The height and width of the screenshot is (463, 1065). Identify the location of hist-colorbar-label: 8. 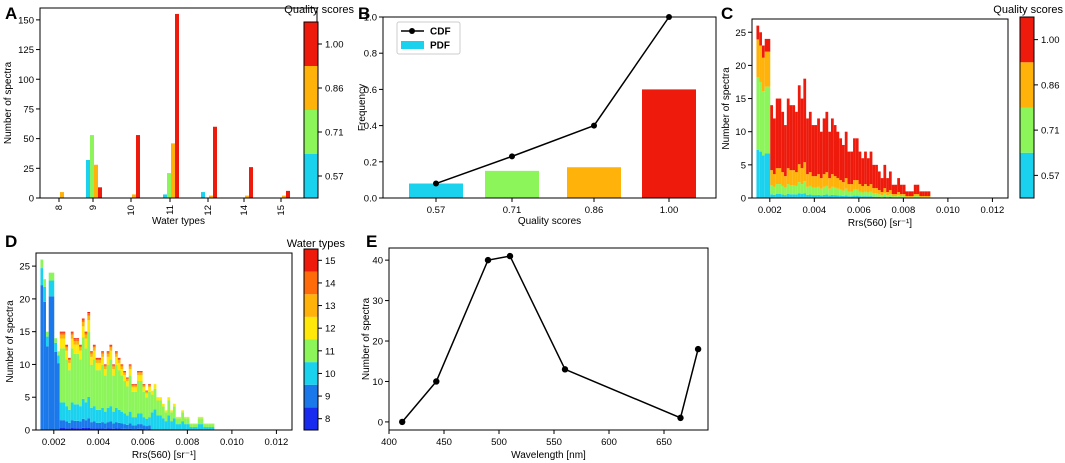
(327, 419).